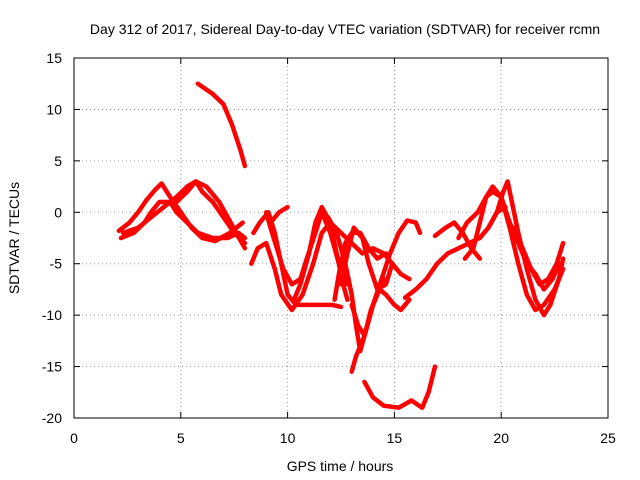  What do you see at coordinates (54, 58) in the screenshot?
I see `y-tick-label: 15` at bounding box center [54, 58].